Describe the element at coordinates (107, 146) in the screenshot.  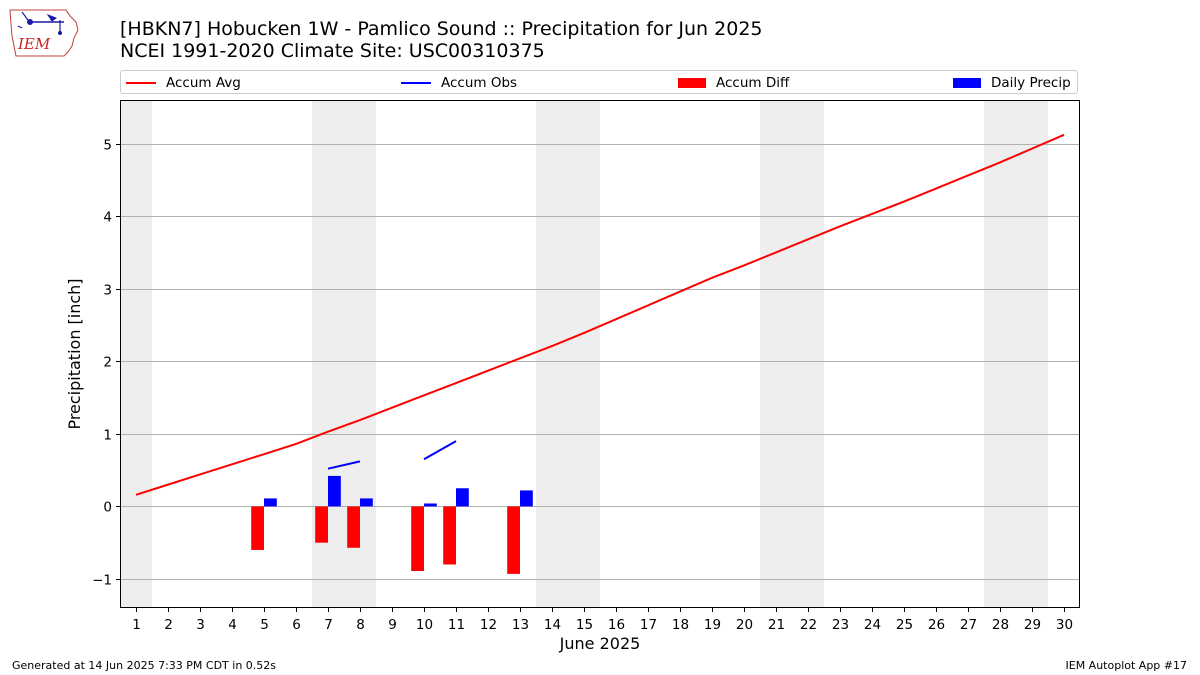
I see `y-tick-label: 5` at that location.